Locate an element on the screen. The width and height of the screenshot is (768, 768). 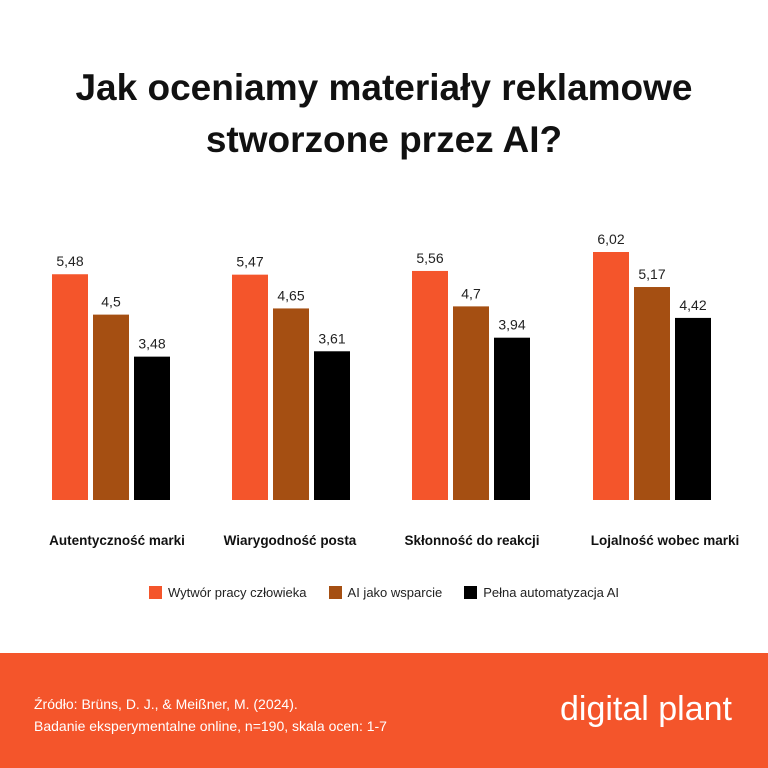
data-label-wiarygodnosc-posta-series-1: 5,47 is located at coordinates (249, 262).